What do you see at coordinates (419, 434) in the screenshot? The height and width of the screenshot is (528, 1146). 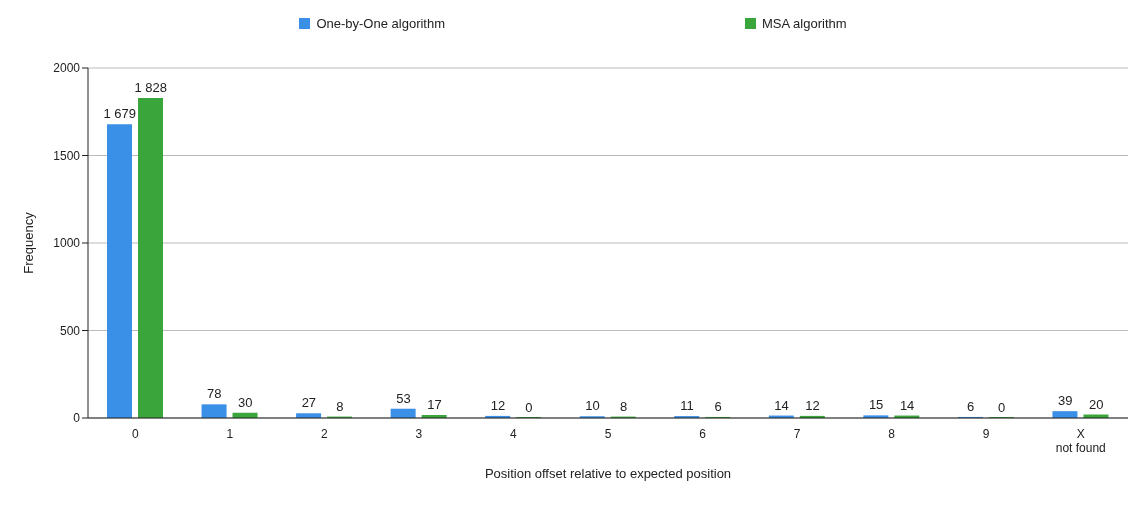 I see `x-tick-label: 3` at bounding box center [419, 434].